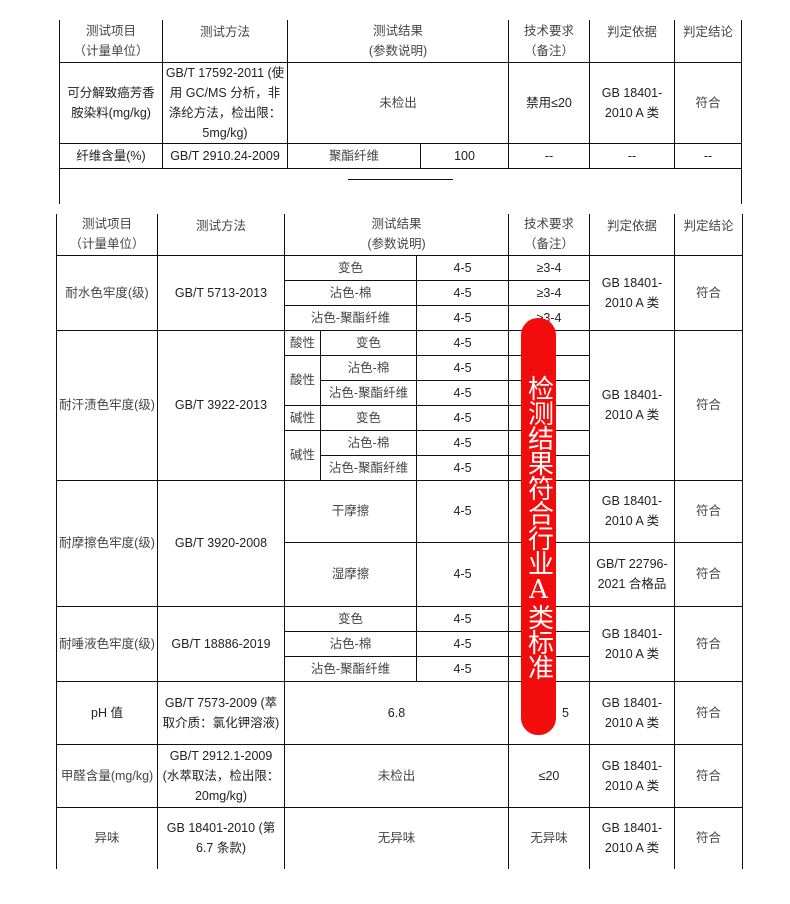 Image resolution: width=790 pixels, height=904 pixels. I want to click on item-cell: 异味, so click(107, 837).